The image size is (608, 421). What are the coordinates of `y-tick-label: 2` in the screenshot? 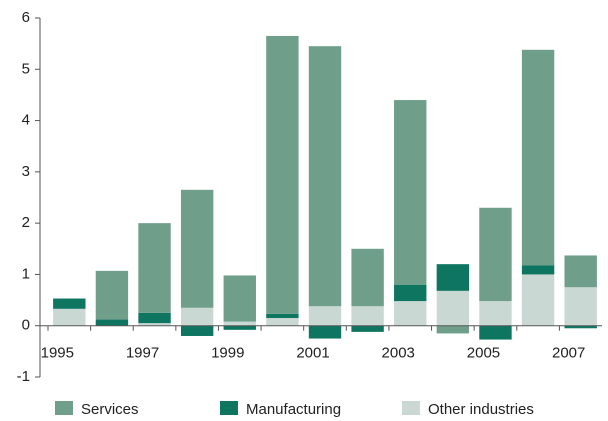 It's located at (26, 222).